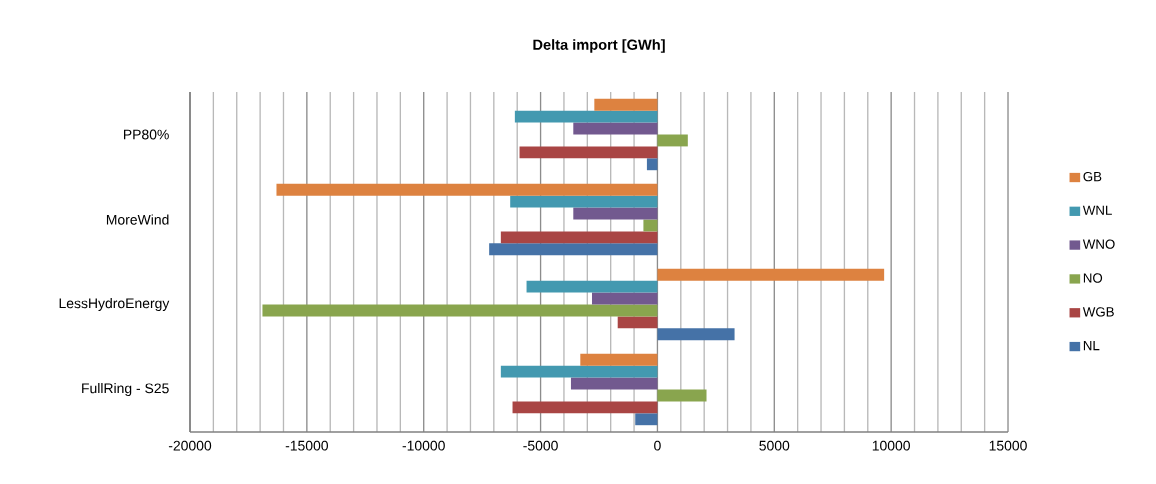 Image resolution: width=1156 pixels, height=484 pixels. I want to click on x-tick-label: -15000, so click(307, 445).